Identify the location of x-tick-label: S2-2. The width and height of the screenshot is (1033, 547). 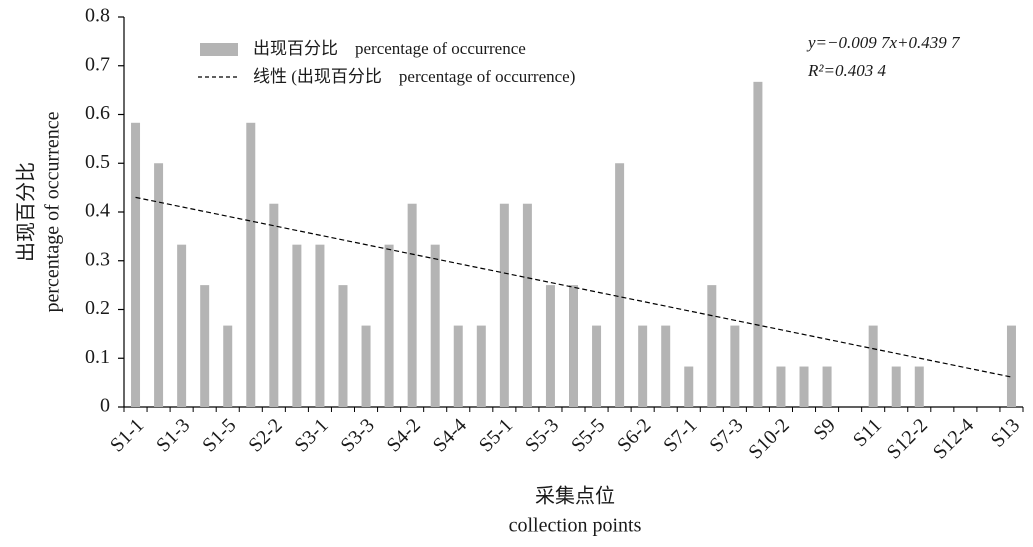
(265, 435).